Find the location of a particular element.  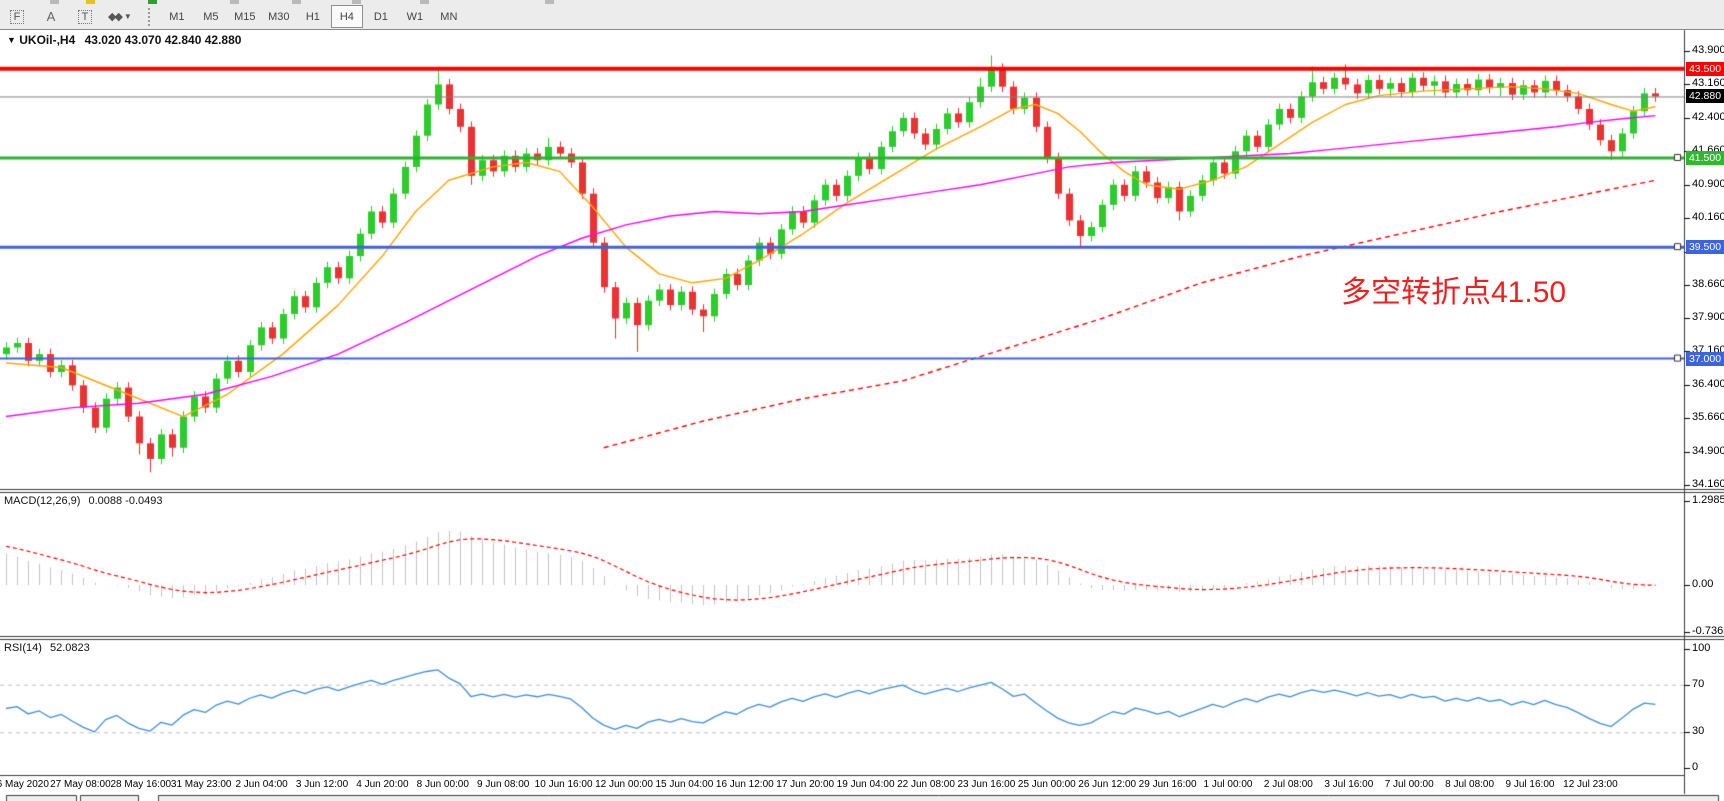

text-label-tool-button: T is located at coordinates (85, 16).